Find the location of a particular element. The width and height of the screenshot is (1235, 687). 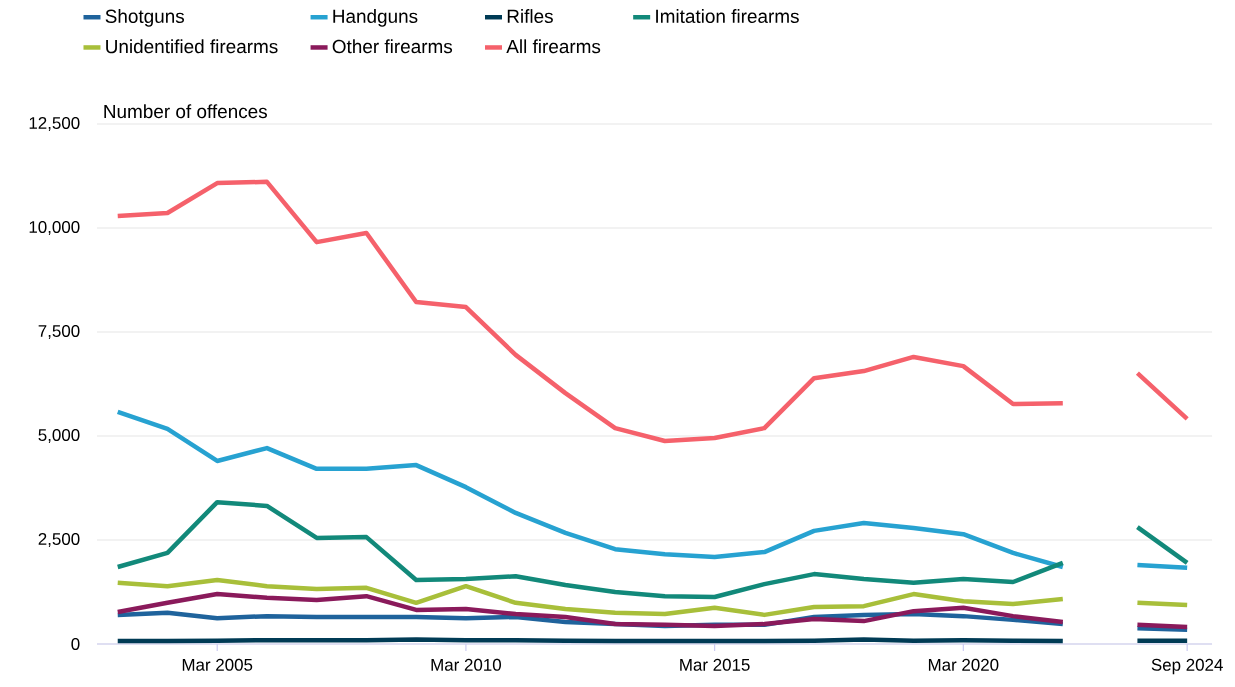

legend-label: Other firearms is located at coordinates (392, 46).